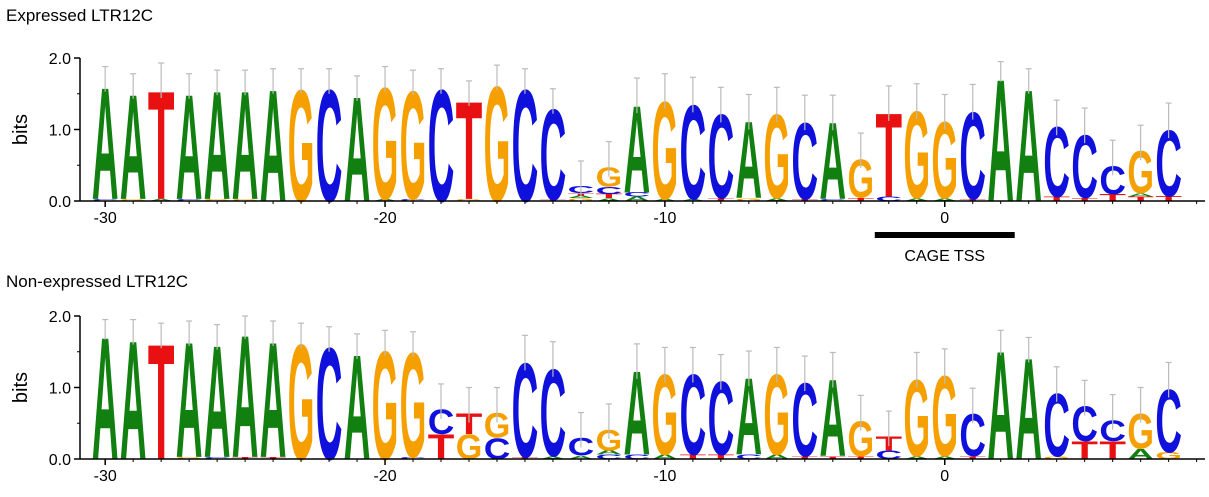  I want to click on panel-title: Non-expressed LTR12C, so click(97, 281).